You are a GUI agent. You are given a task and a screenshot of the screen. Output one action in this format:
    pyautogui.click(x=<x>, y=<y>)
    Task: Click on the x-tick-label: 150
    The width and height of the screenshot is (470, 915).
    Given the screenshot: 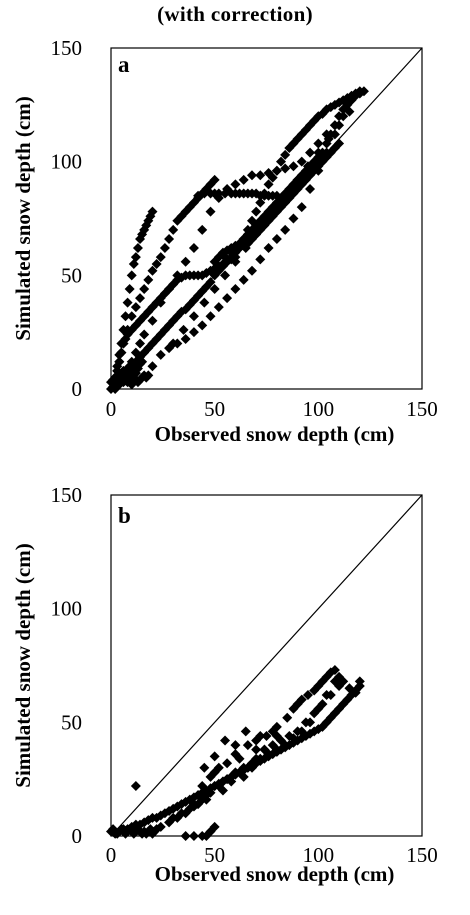 What is the action you would take?
    pyautogui.click(x=422, y=409)
    